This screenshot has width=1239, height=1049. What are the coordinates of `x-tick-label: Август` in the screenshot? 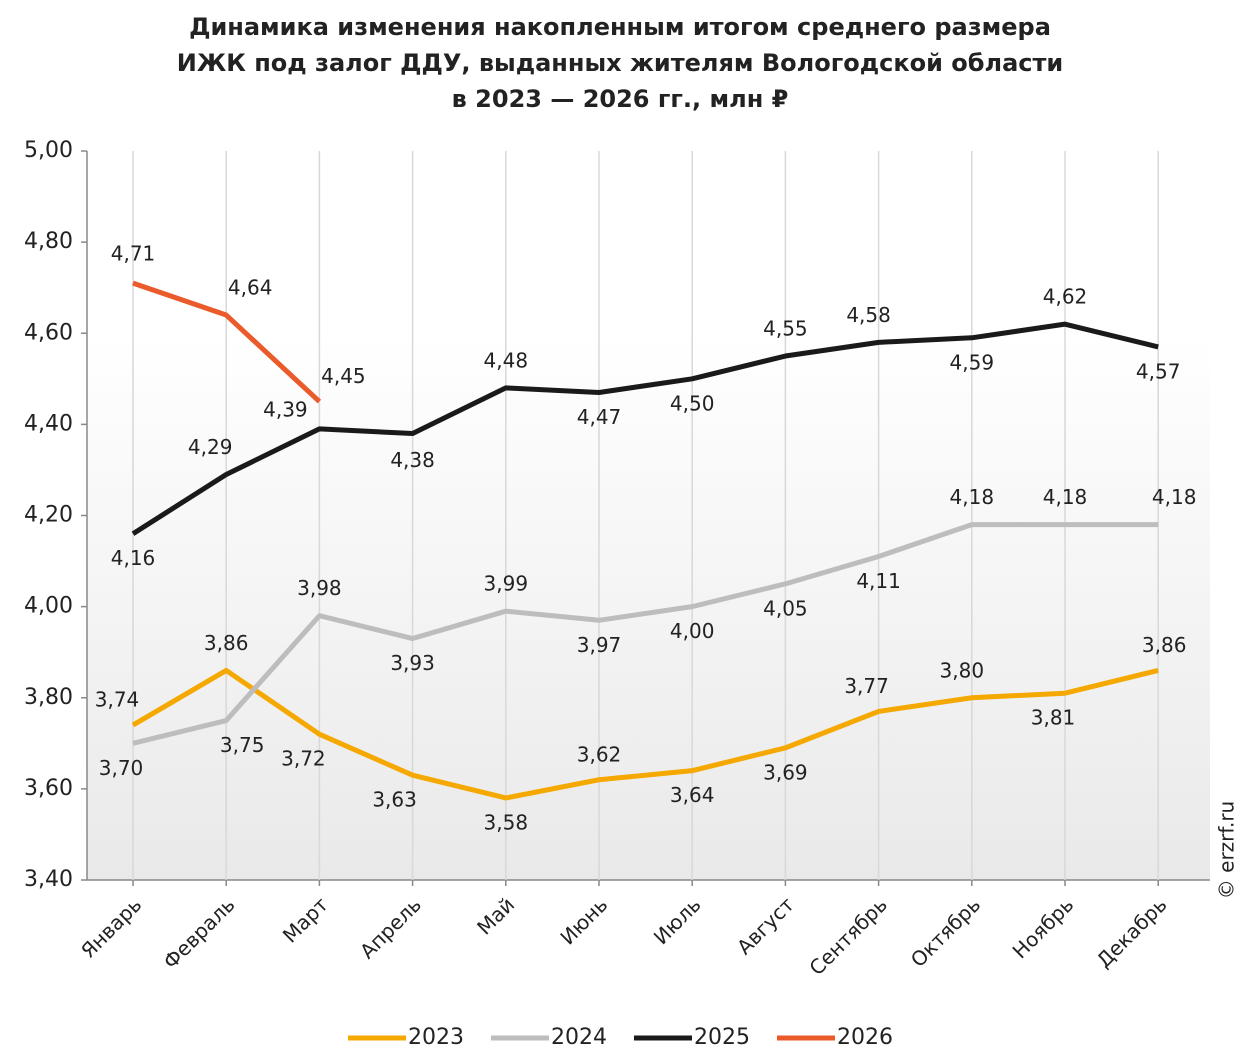 It's located at (765, 925).